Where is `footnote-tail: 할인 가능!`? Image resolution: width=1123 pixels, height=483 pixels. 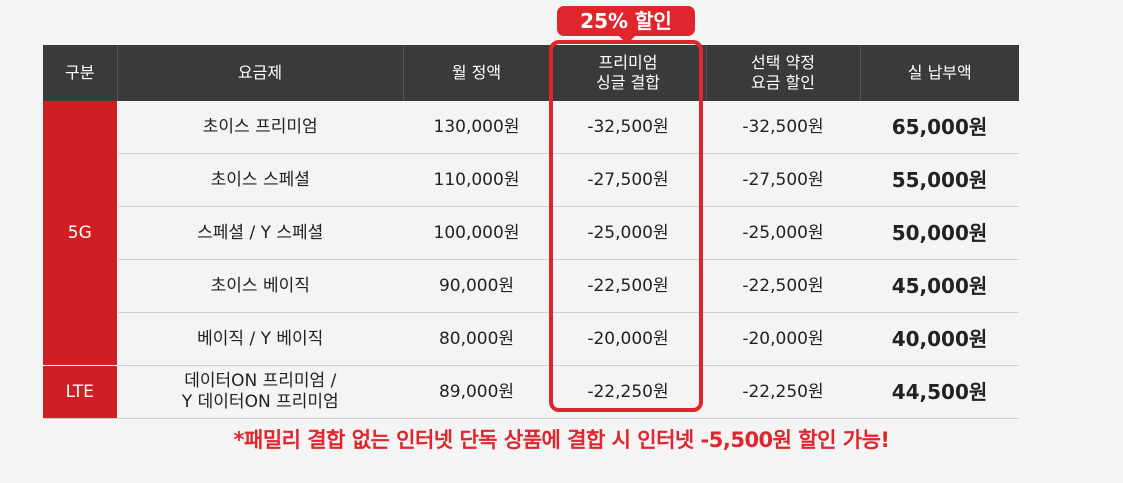
footnote-tail: 할인 가능! is located at coordinates (840, 440).